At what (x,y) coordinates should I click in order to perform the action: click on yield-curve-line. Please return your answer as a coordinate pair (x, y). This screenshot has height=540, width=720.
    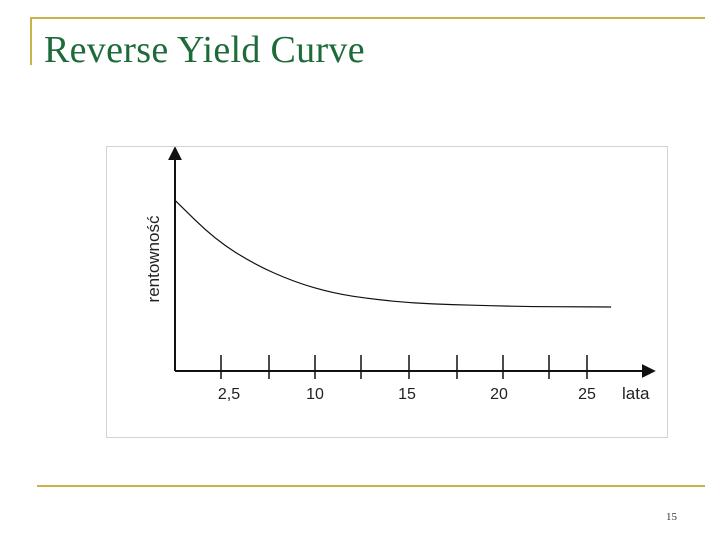
    Looking at the image, I should click on (393, 253).